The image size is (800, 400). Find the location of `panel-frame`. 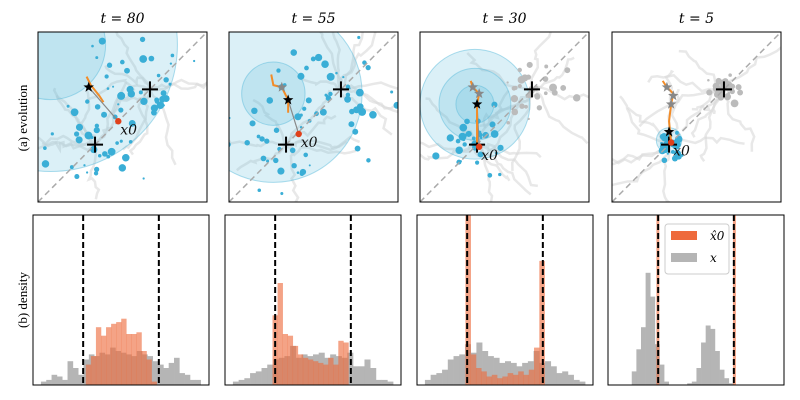

panel-frame is located at coordinates (505, 300).